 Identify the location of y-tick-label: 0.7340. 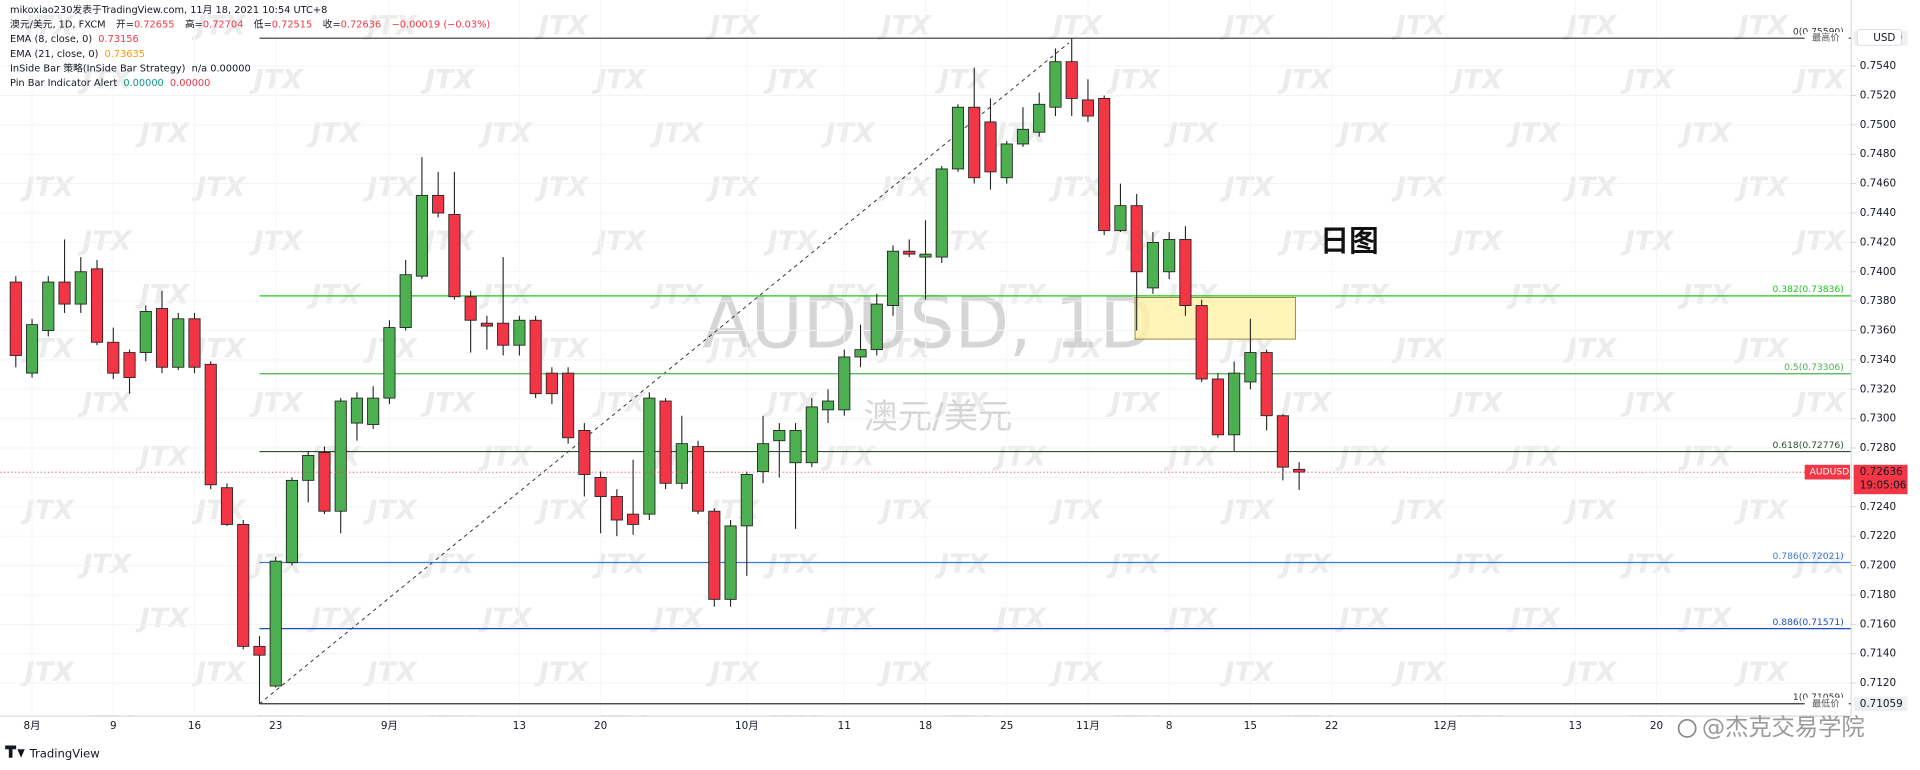
(1878, 360).